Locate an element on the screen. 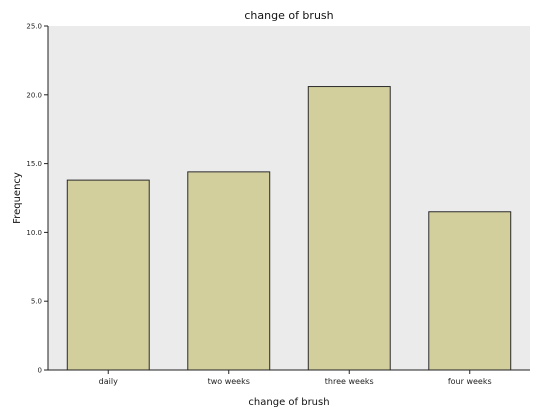 This screenshot has width=539, height=412. bar-two-weeks is located at coordinates (229, 271).